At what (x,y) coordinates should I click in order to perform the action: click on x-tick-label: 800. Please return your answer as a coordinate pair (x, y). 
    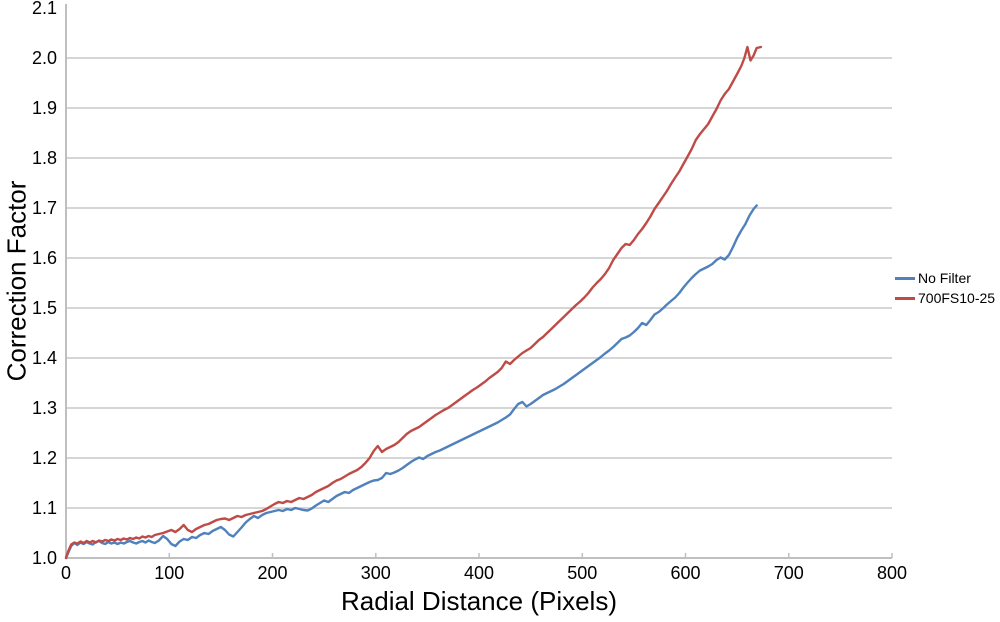
    Looking at the image, I should click on (892, 573).